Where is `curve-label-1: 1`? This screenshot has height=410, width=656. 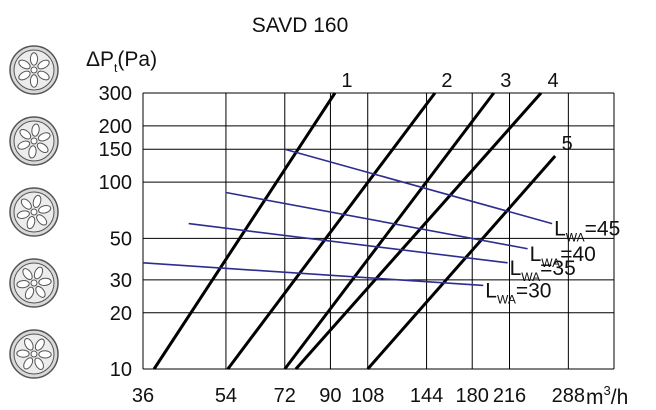 curve-label-1: 1 is located at coordinates (346, 81).